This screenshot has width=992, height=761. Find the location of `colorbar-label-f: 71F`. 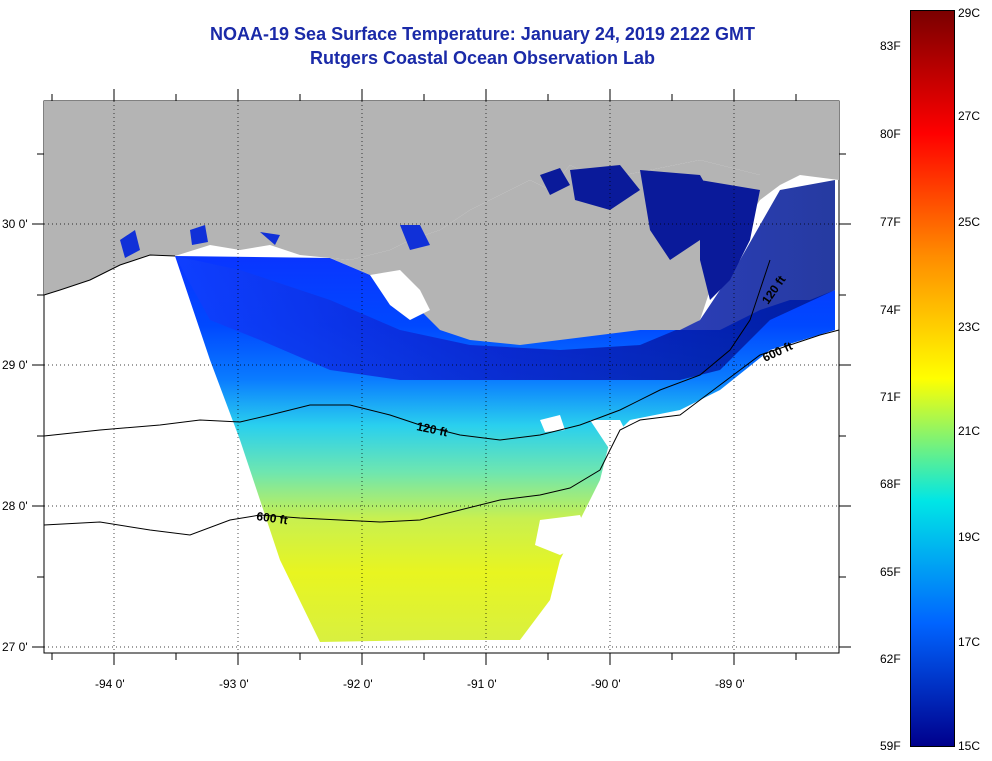

colorbar-label-f: 71F is located at coordinates (890, 397).